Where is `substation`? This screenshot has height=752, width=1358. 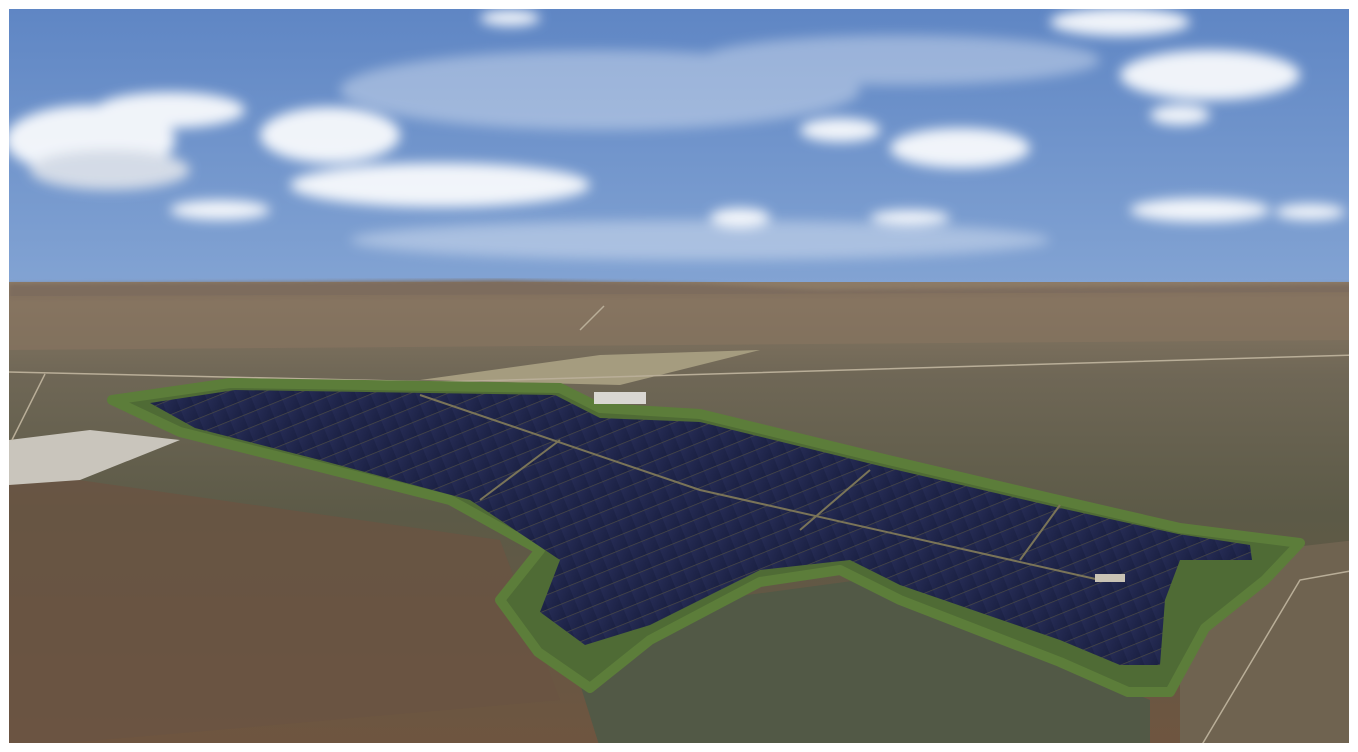 substation is located at coordinates (620, 398).